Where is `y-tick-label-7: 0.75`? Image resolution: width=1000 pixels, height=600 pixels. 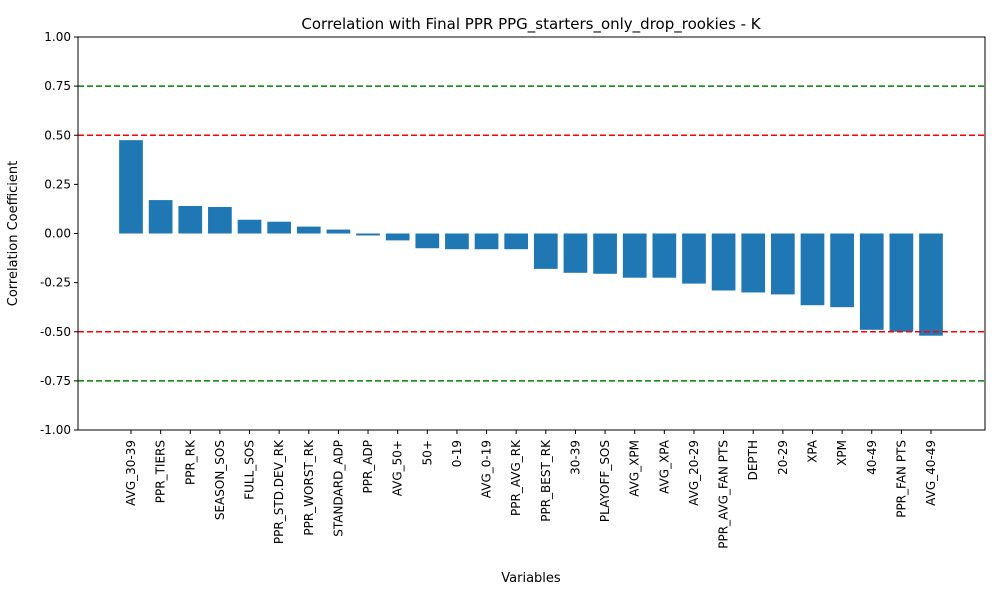 y-tick-label-7: 0.75 is located at coordinates (57, 86).